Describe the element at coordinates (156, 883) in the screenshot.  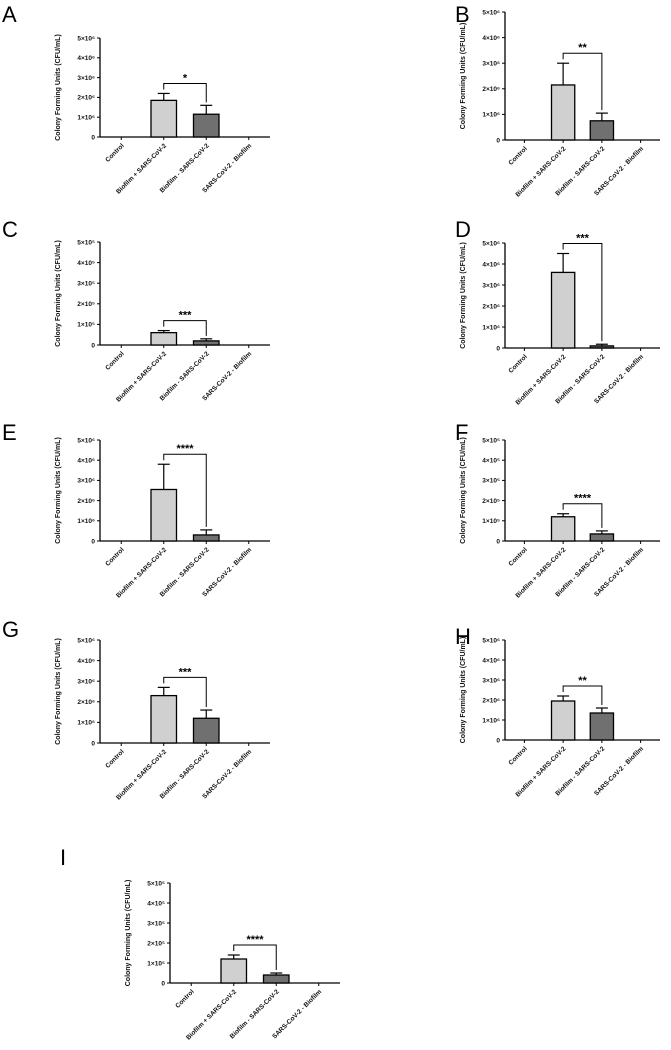
I see `y-tick-label: 5×10⁵` at that location.